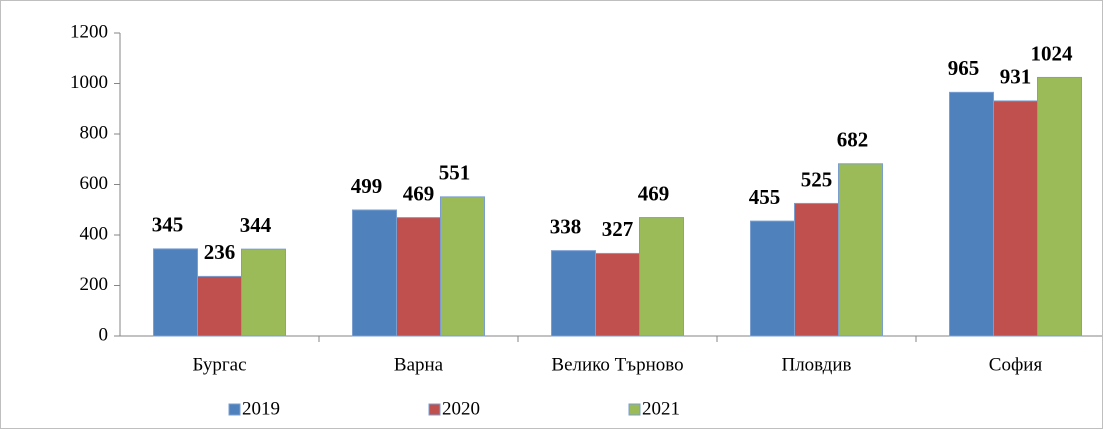  What do you see at coordinates (219, 364) in the screenshot?
I see `x-tick-label: Бургас` at bounding box center [219, 364].